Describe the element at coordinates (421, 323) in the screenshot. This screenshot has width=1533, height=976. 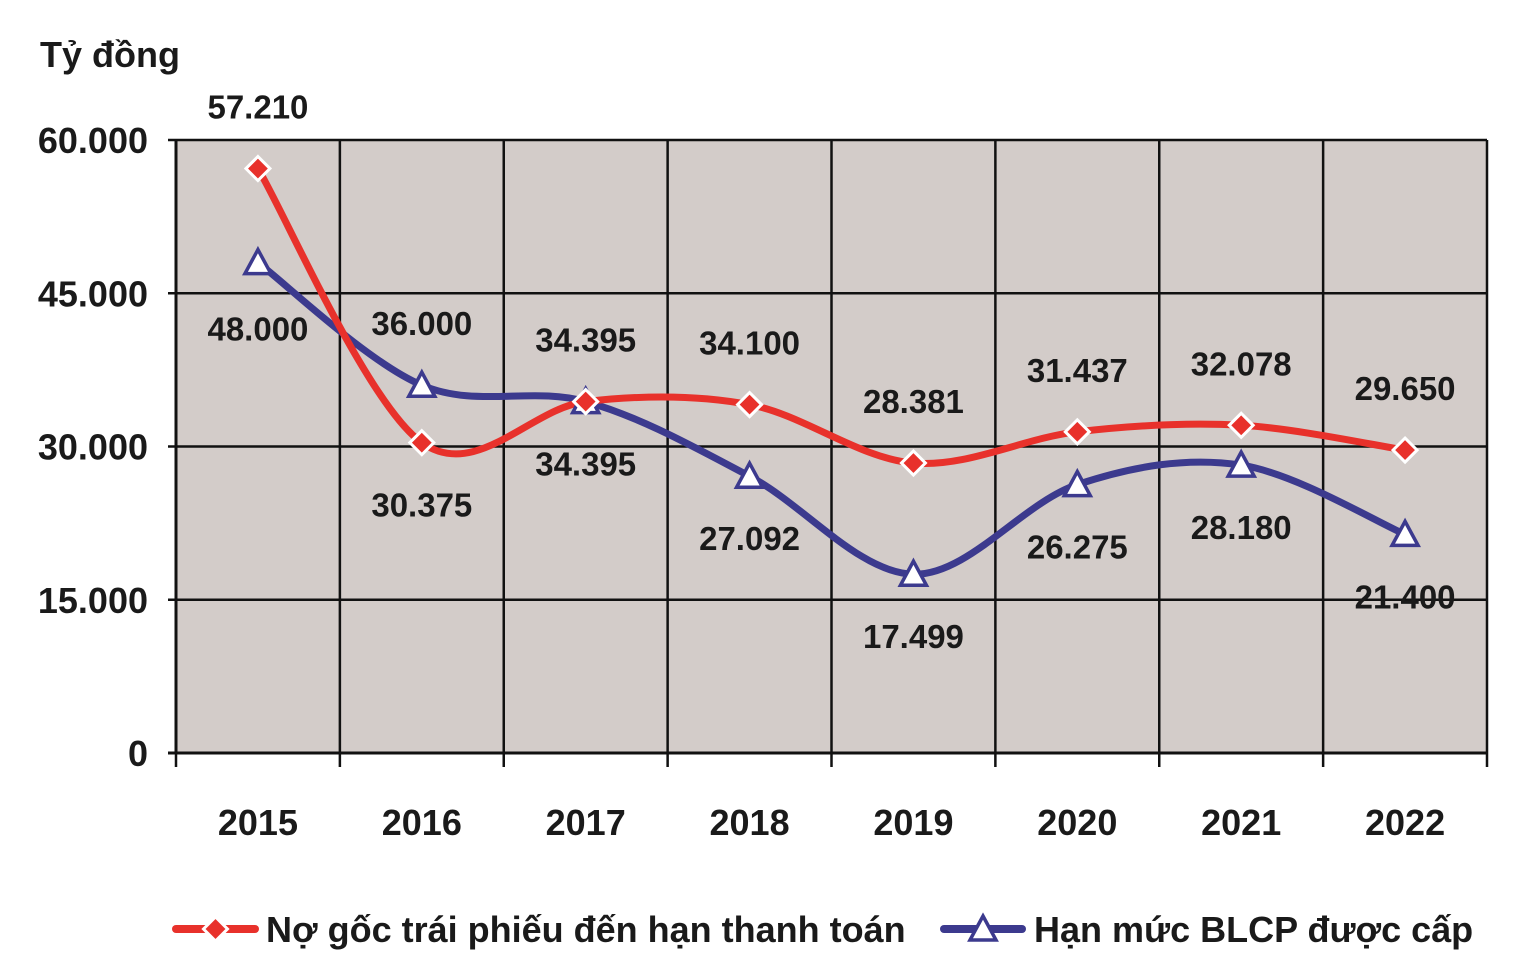
I see `data-label: 36.000` at that location.